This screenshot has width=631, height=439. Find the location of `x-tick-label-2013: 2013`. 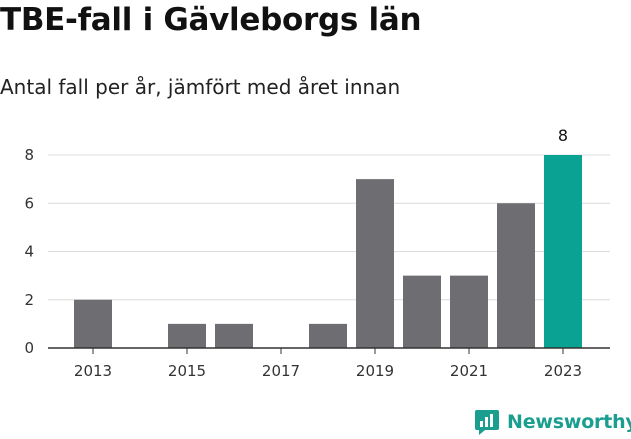

x-tick-label-2013: 2013 is located at coordinates (93, 371).